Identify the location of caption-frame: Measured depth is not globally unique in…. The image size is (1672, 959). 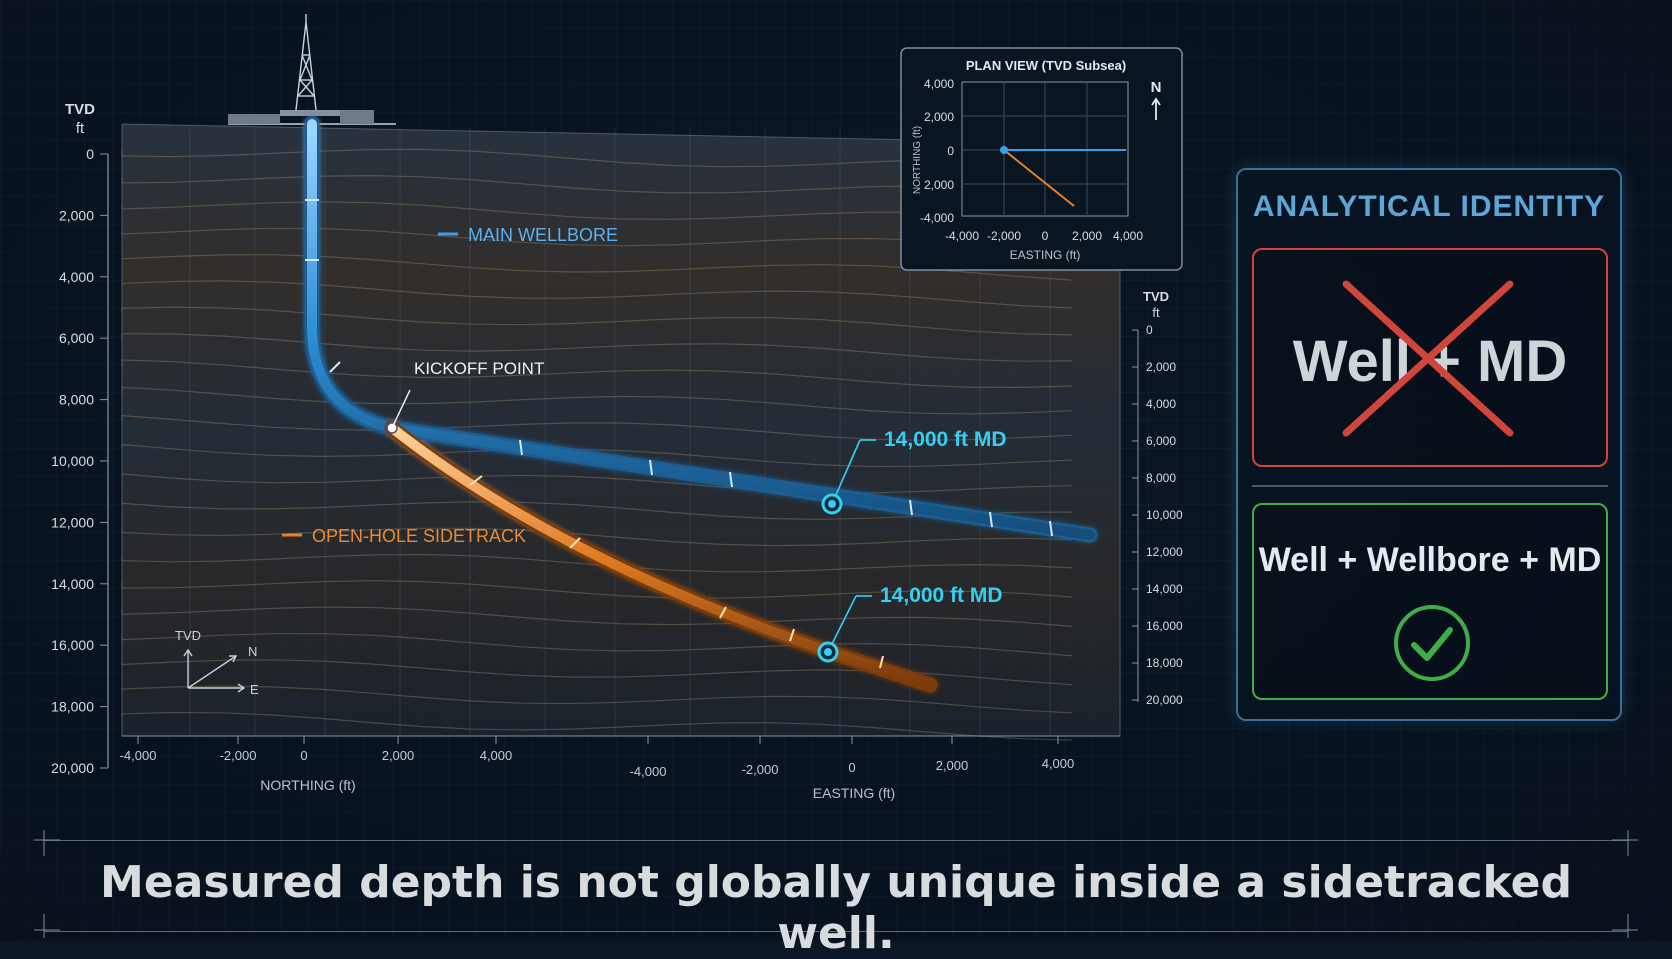
(836, 899).